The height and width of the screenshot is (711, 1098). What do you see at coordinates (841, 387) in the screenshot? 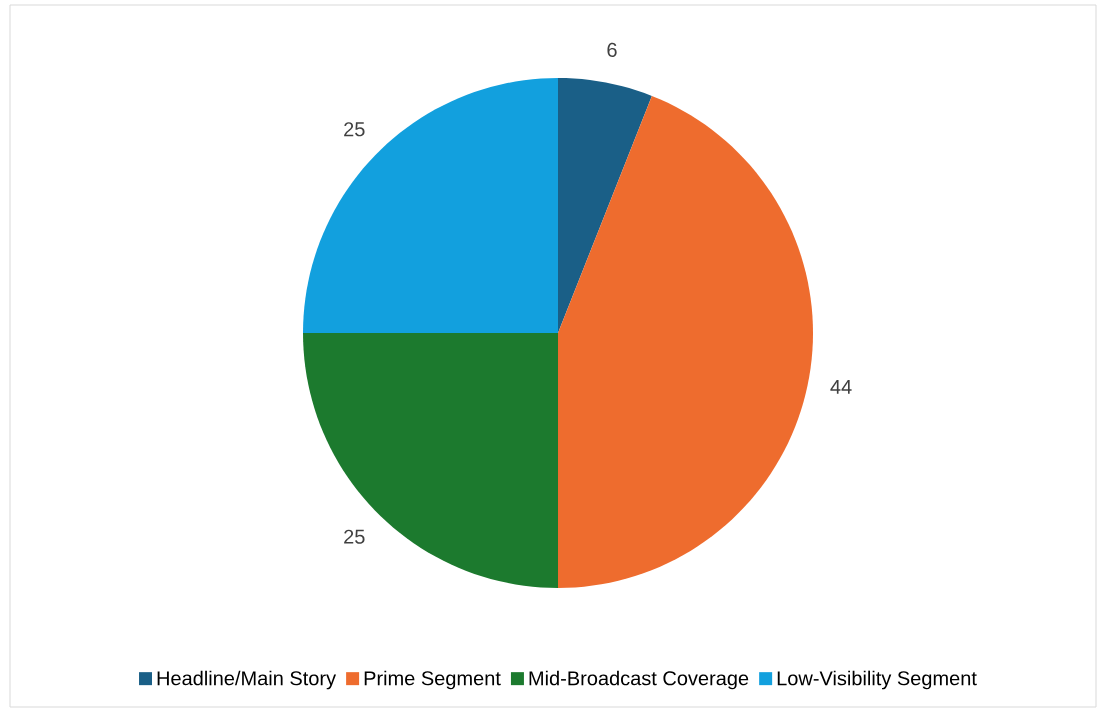
I see `data-label: 44` at bounding box center [841, 387].